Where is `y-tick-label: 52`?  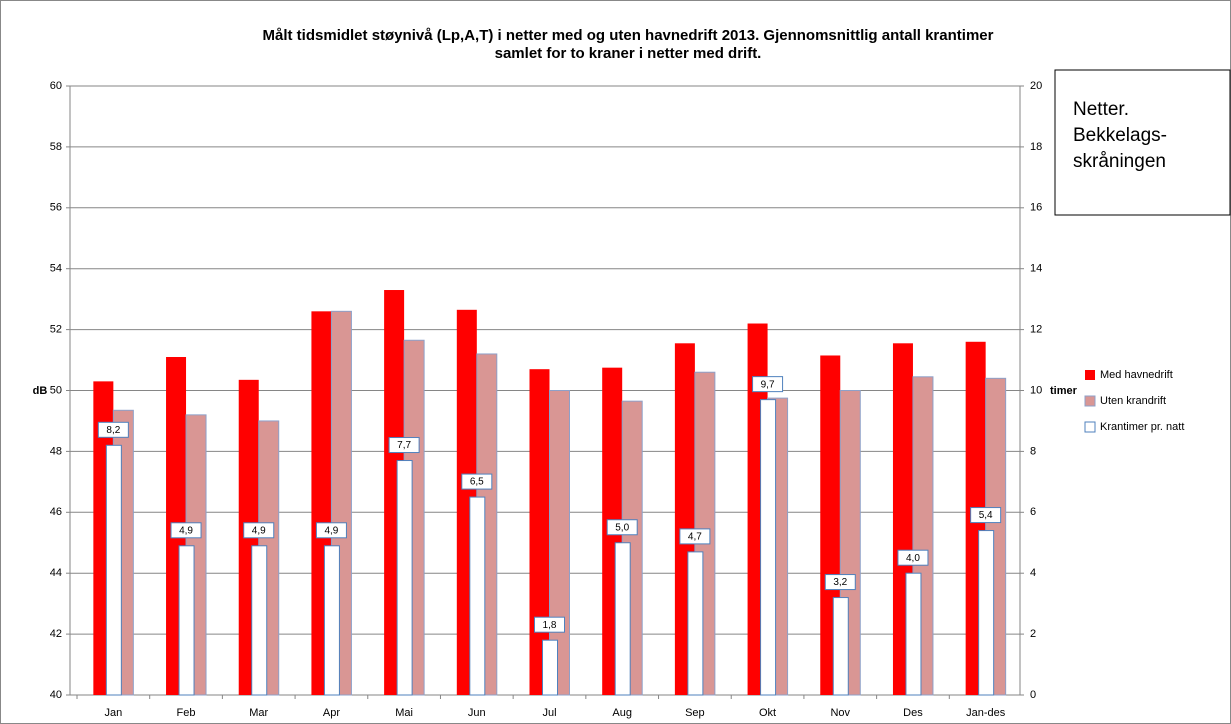 y-tick-label: 52 is located at coordinates (56, 330).